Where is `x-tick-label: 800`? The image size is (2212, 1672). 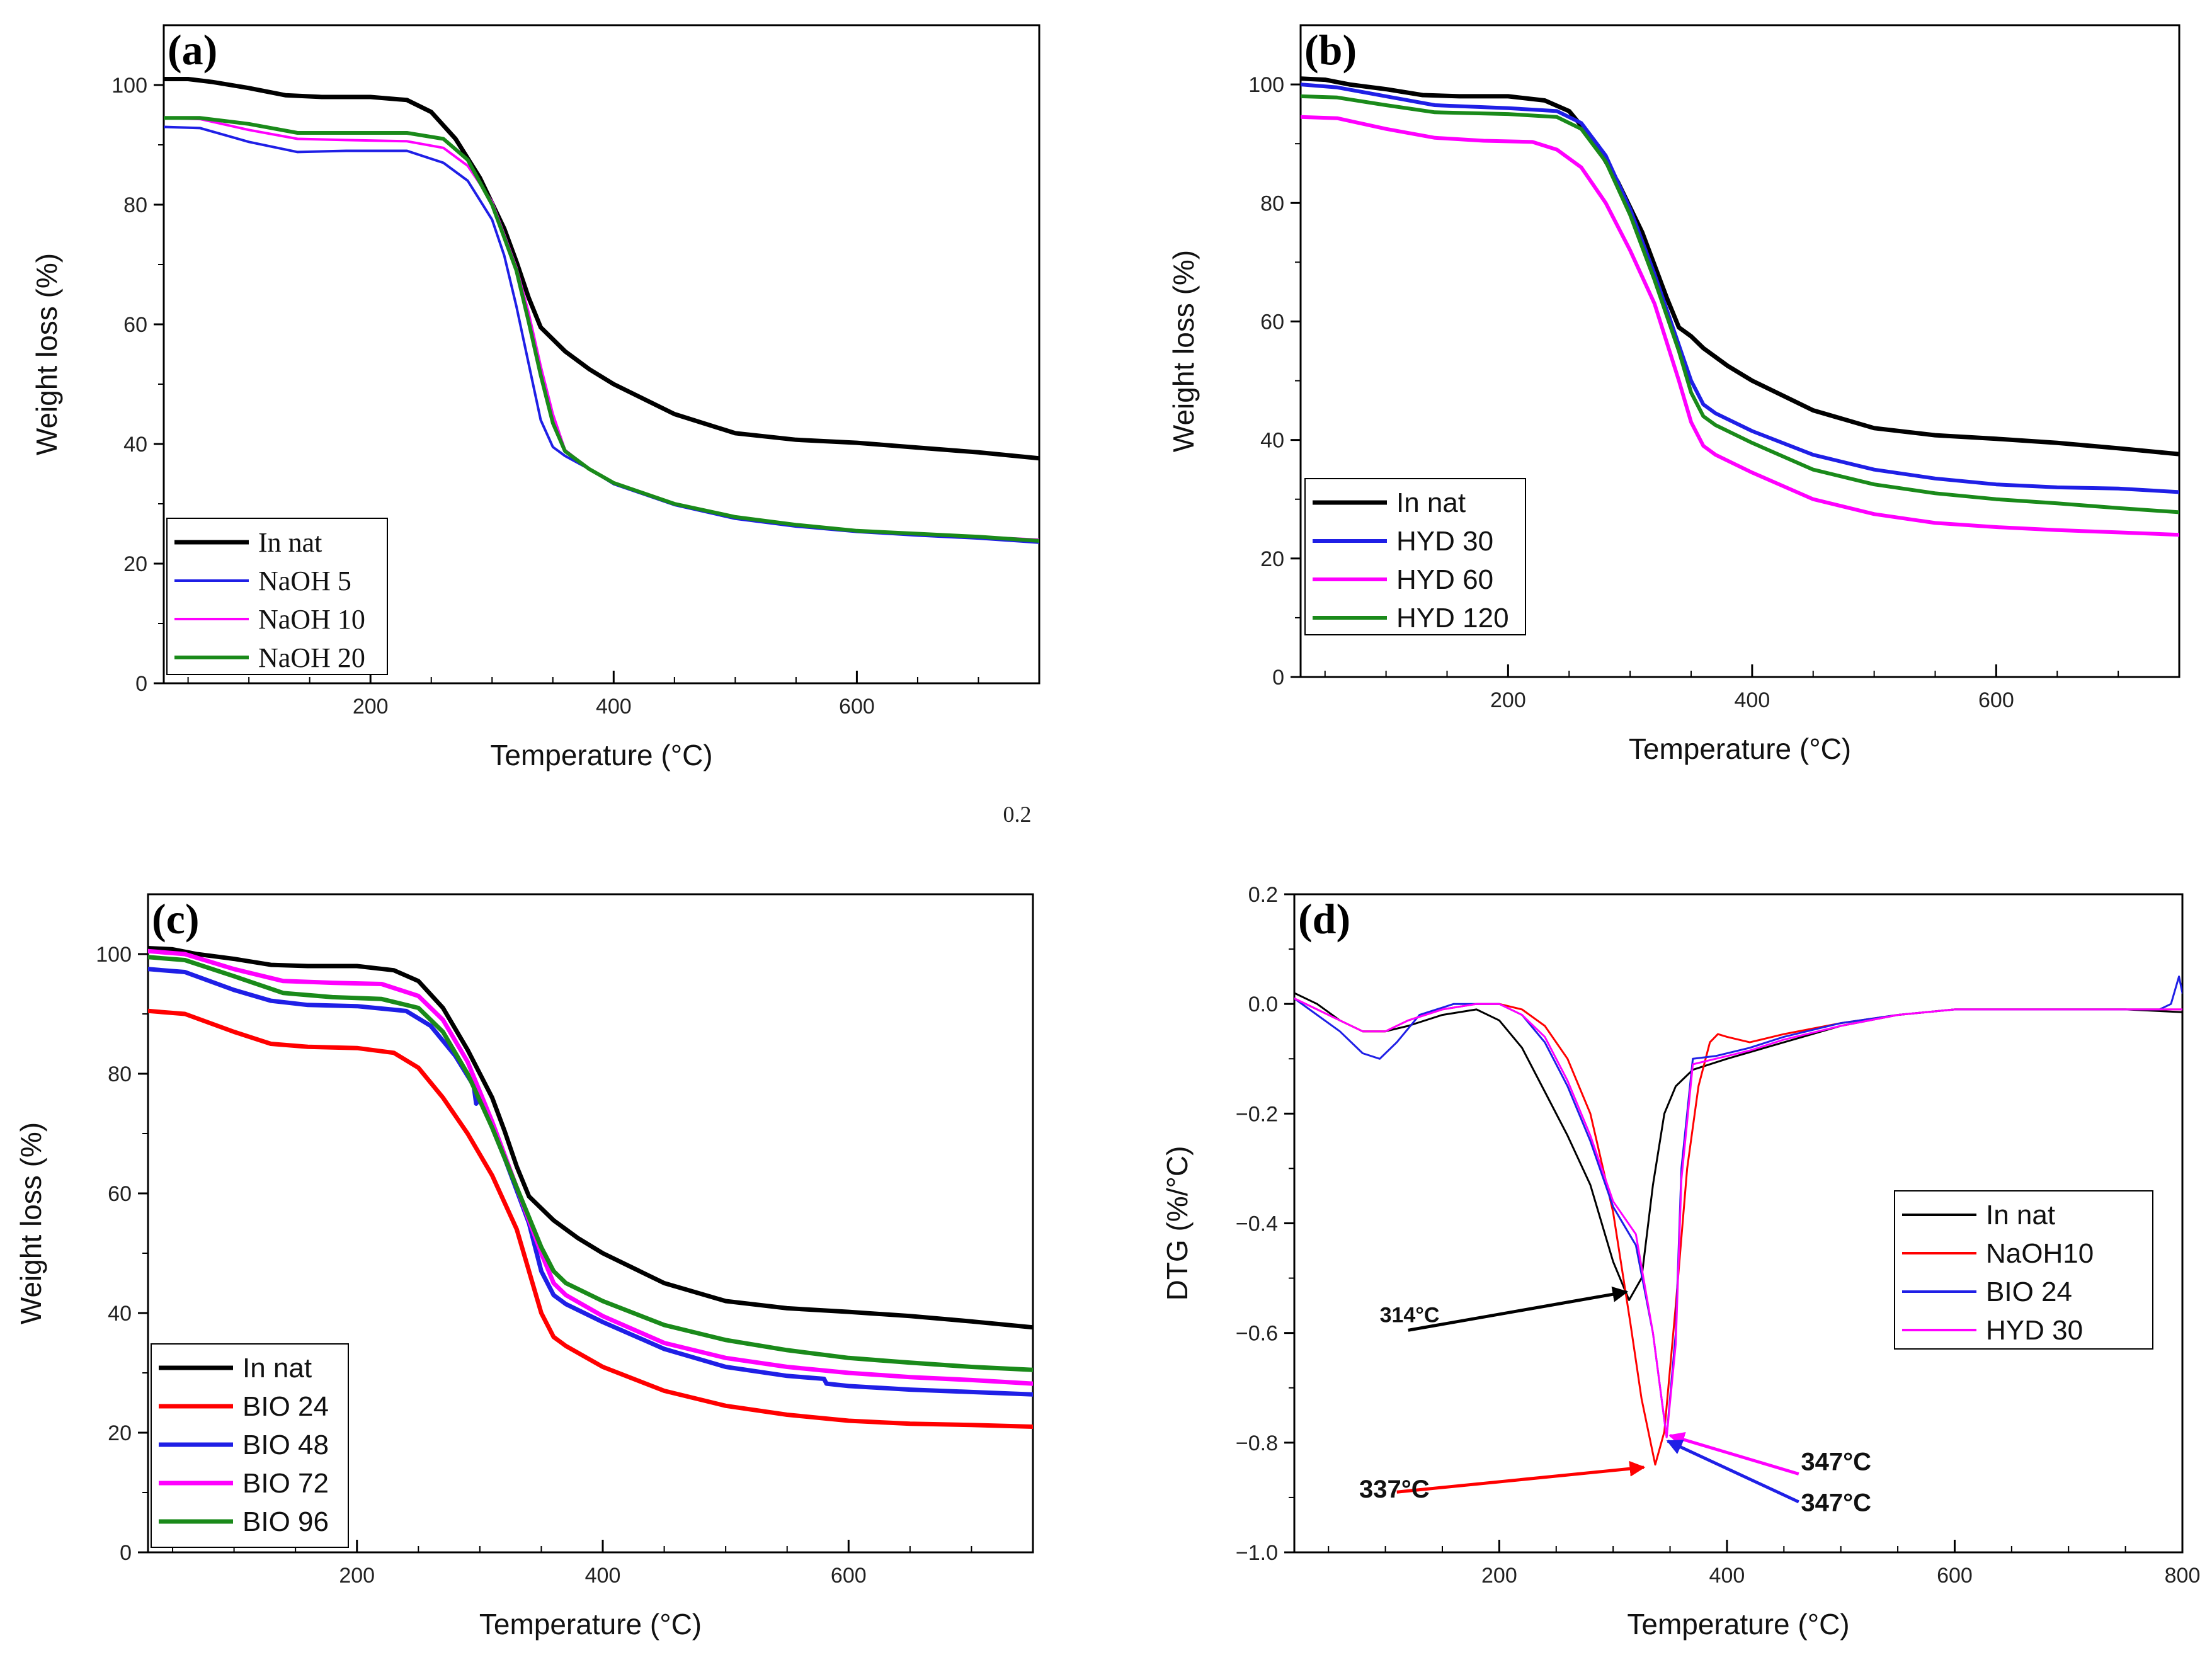
x-tick-label: 800 is located at coordinates (2183, 1576).